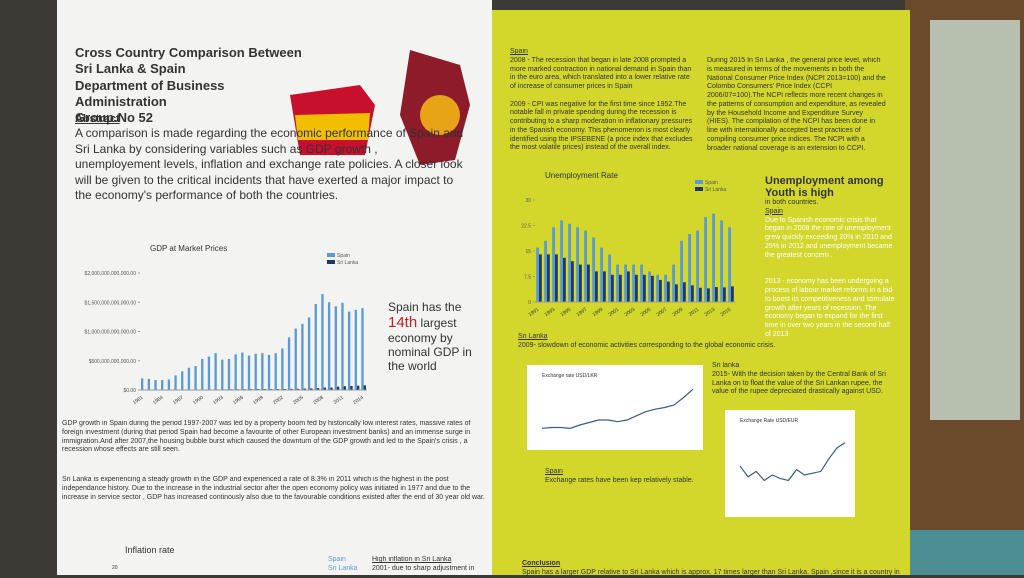 Image resolution: width=1024 pixels, height=578 pixels. Describe the element at coordinates (694, 312) in the screenshot. I see `x-tick-label: 2011` at that location.